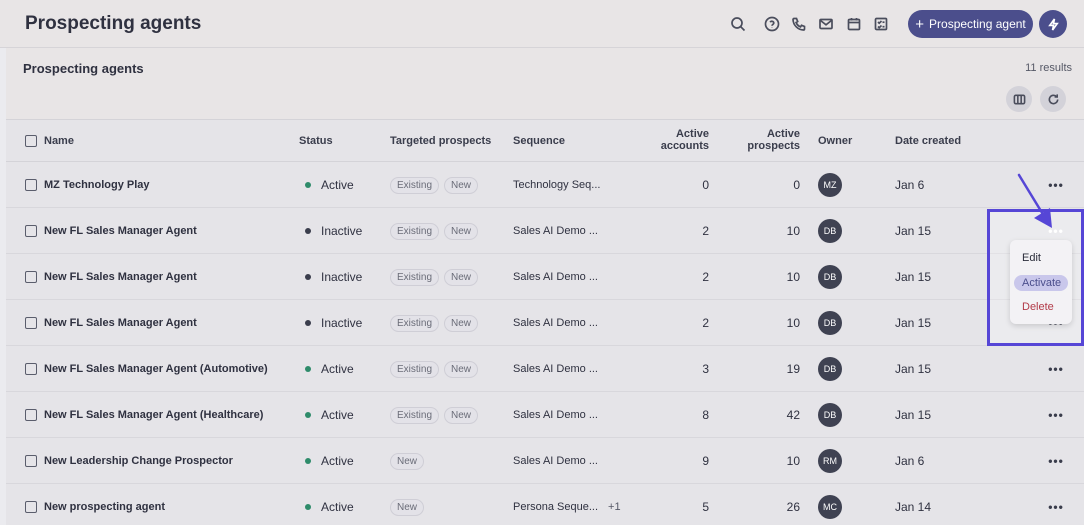  What do you see at coordinates (1053, 99) in the screenshot?
I see `refresh-button` at bounding box center [1053, 99].